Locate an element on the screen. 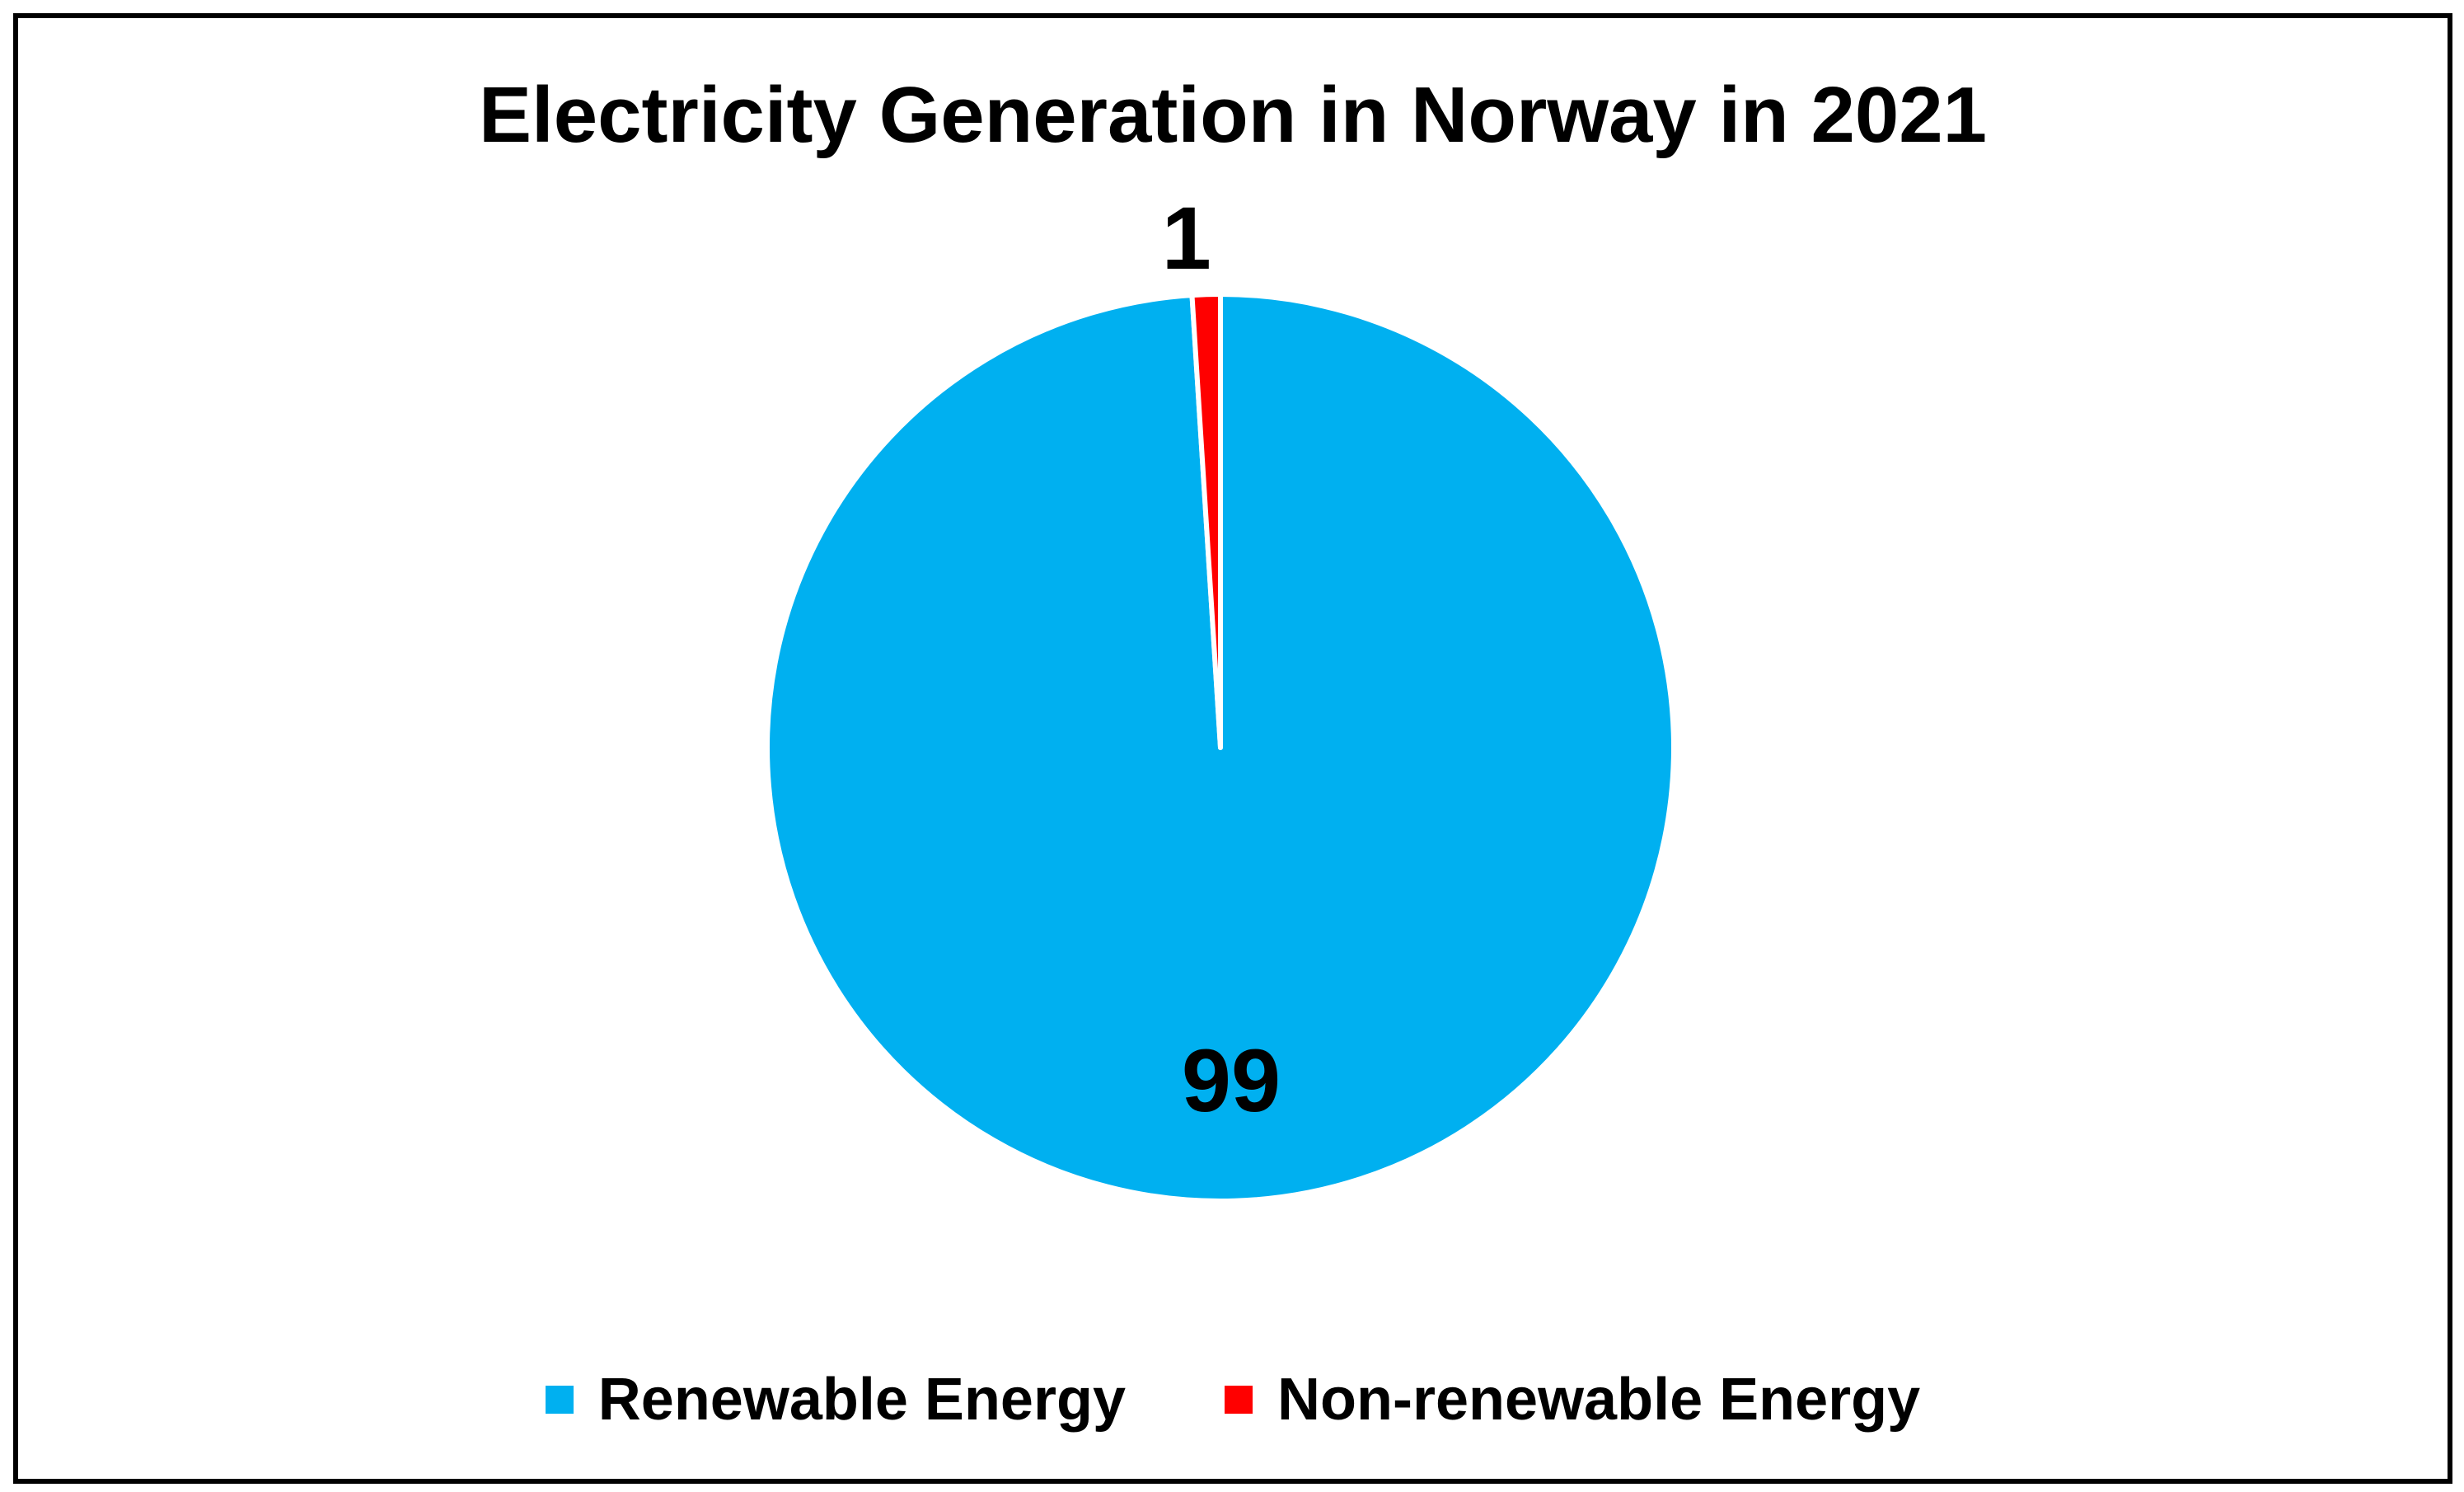 This screenshot has height=1492, width=2464. legend-label-non-renewable: Non-renewable Energy is located at coordinates (1599, 1400).